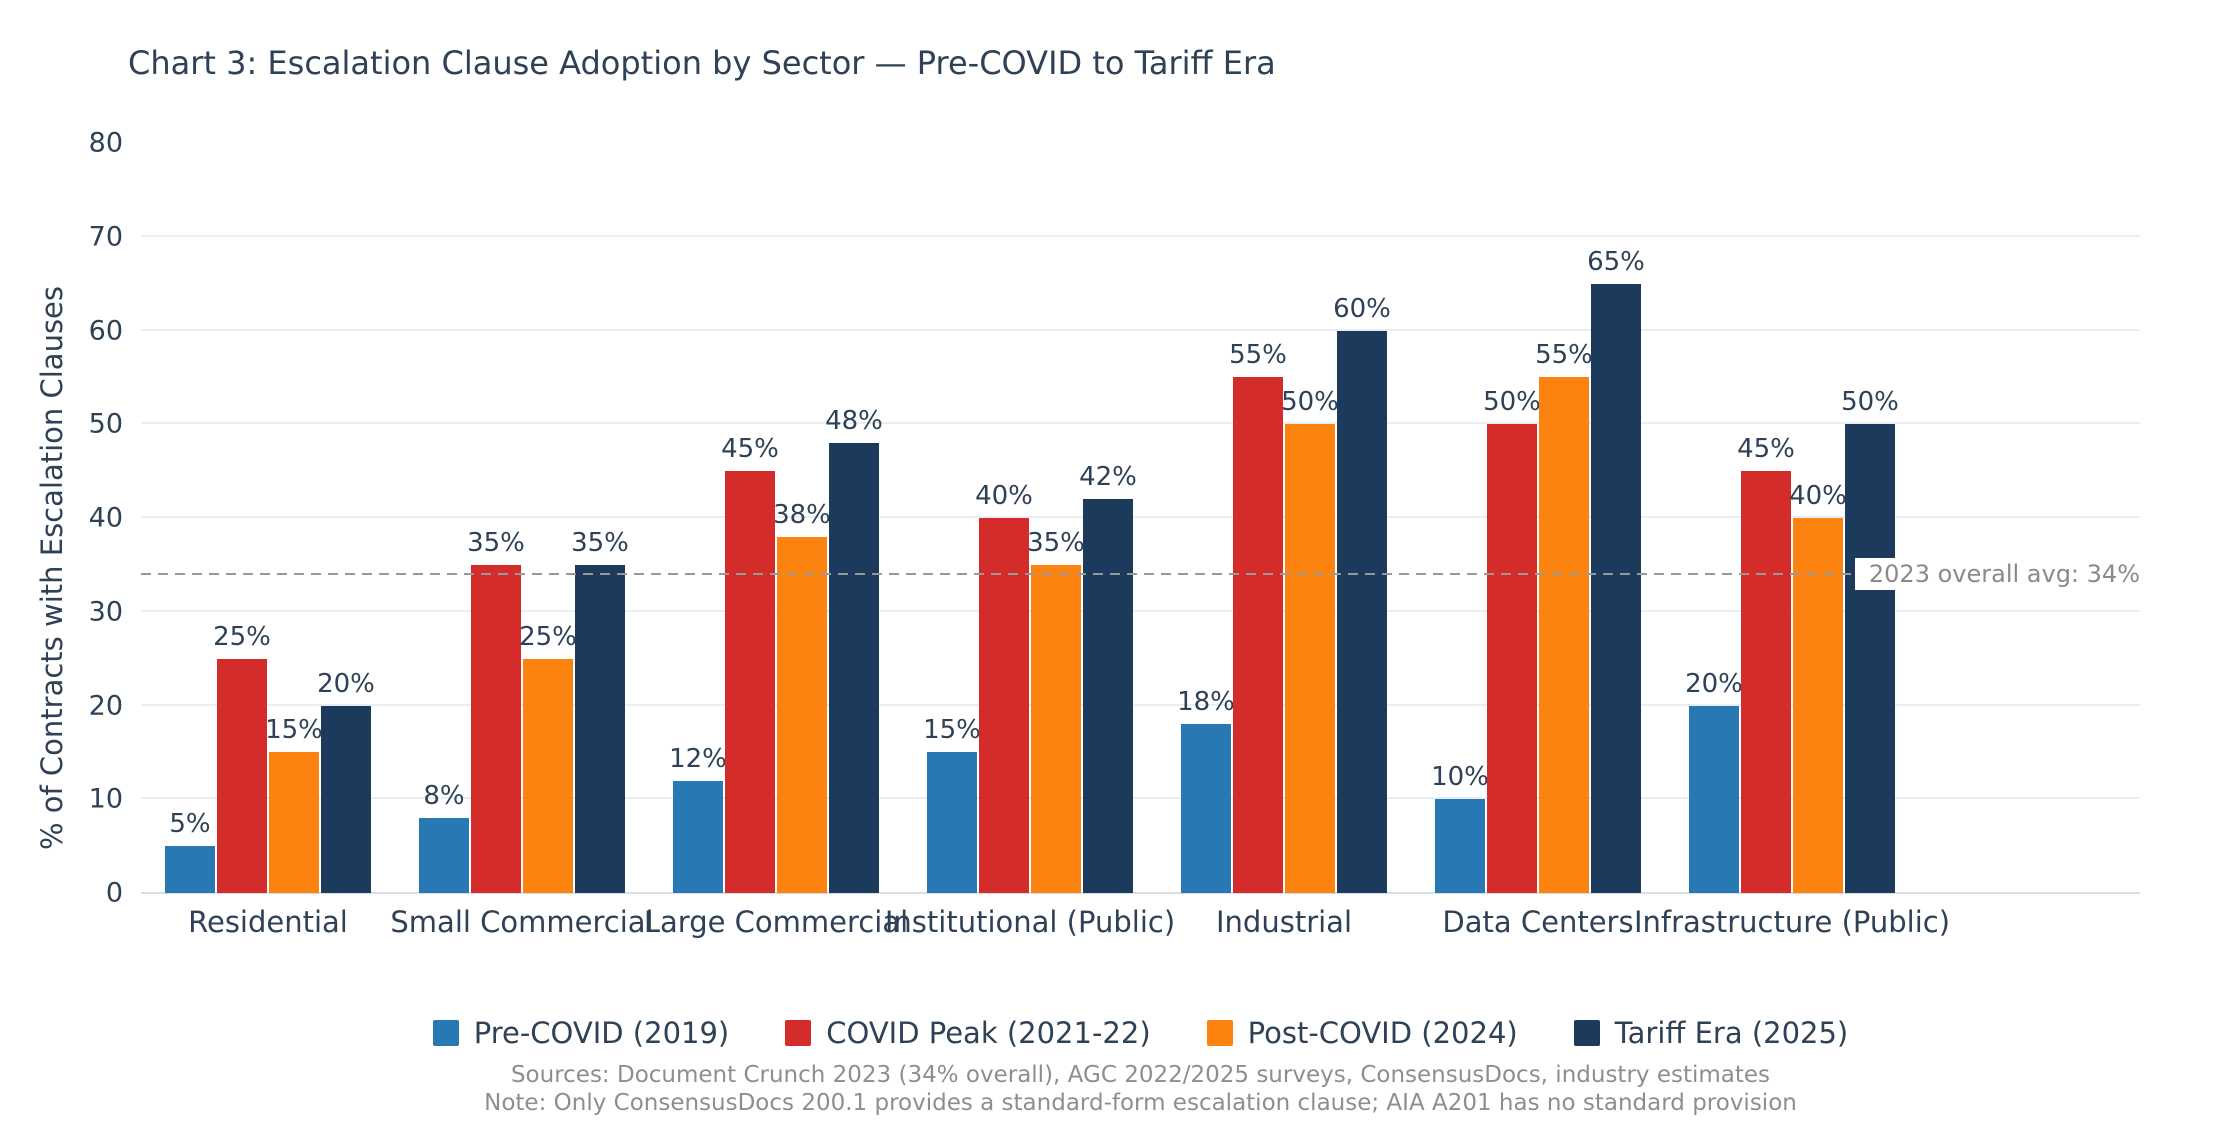  What do you see at coordinates (105, 705) in the screenshot?
I see `y-tick-label: 20` at bounding box center [105, 705].